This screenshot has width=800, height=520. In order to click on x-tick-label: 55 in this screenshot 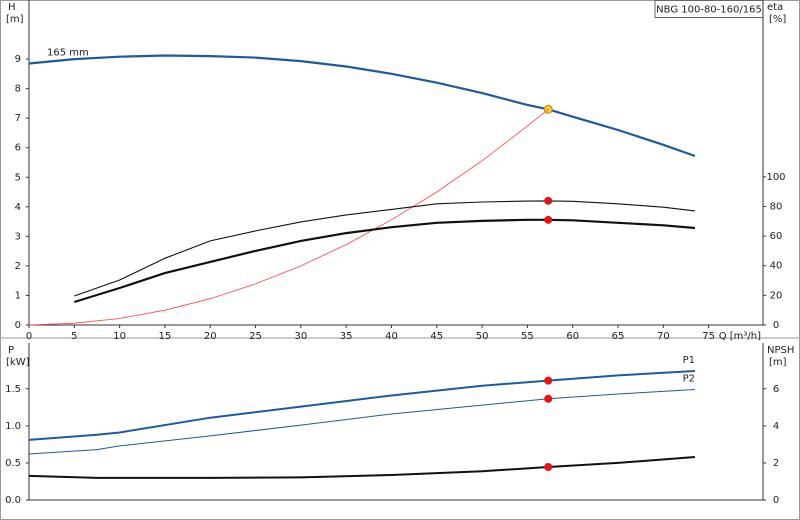, I will do `click(527, 336)`.